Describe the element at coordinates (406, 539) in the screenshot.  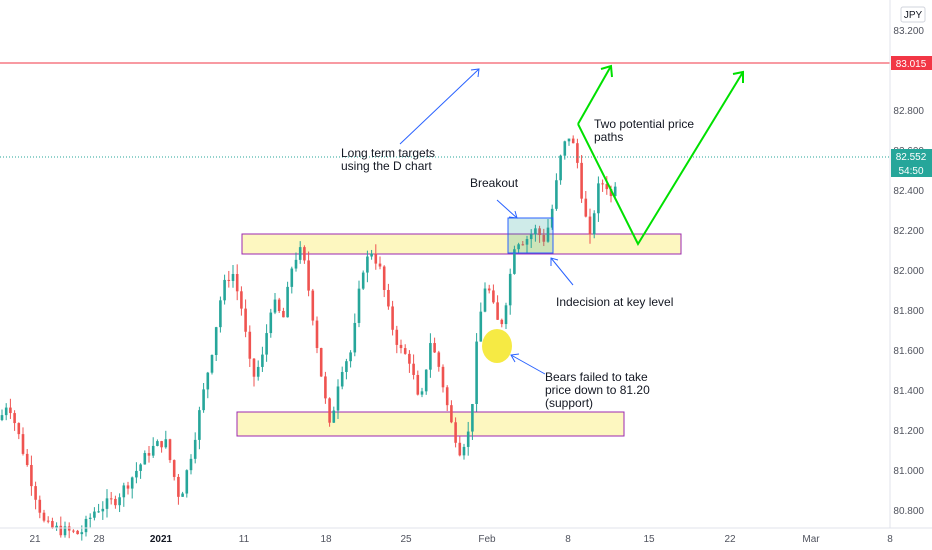
I see `x-tick-label: 25` at that location.